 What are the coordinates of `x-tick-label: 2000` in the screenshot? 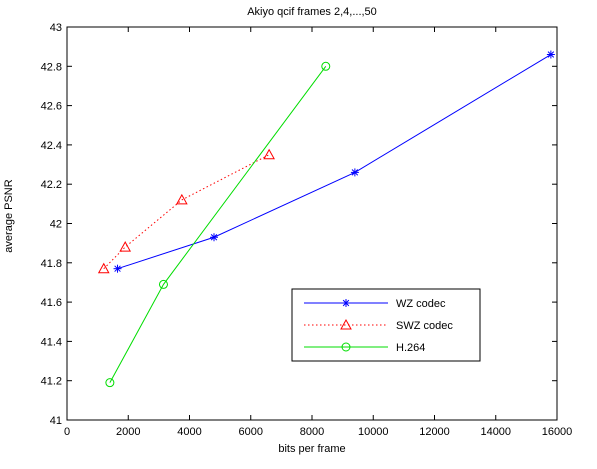 It's located at (128, 432).